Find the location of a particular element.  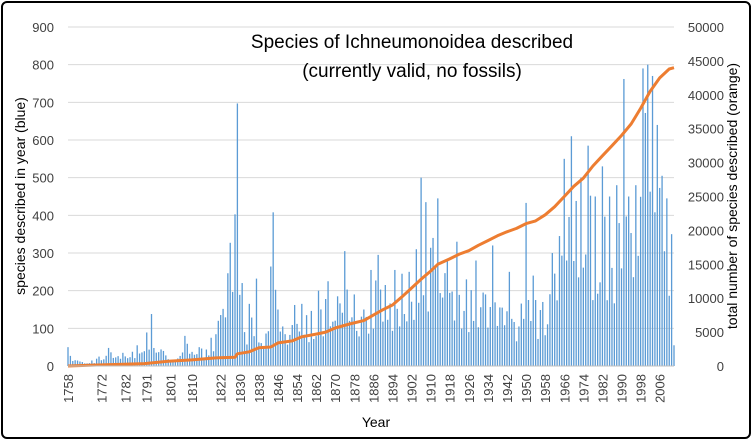

x-tick-label: 1974 is located at coordinates (583, 388).